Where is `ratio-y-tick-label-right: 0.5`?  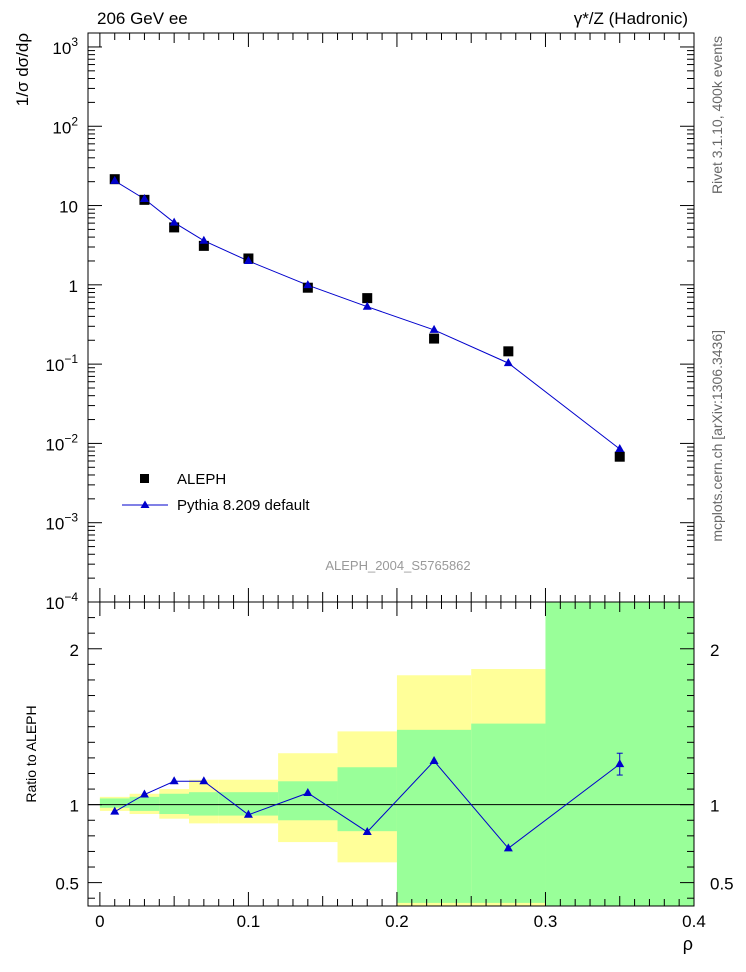 ratio-y-tick-label-right: 0.5 is located at coordinates (722, 884).